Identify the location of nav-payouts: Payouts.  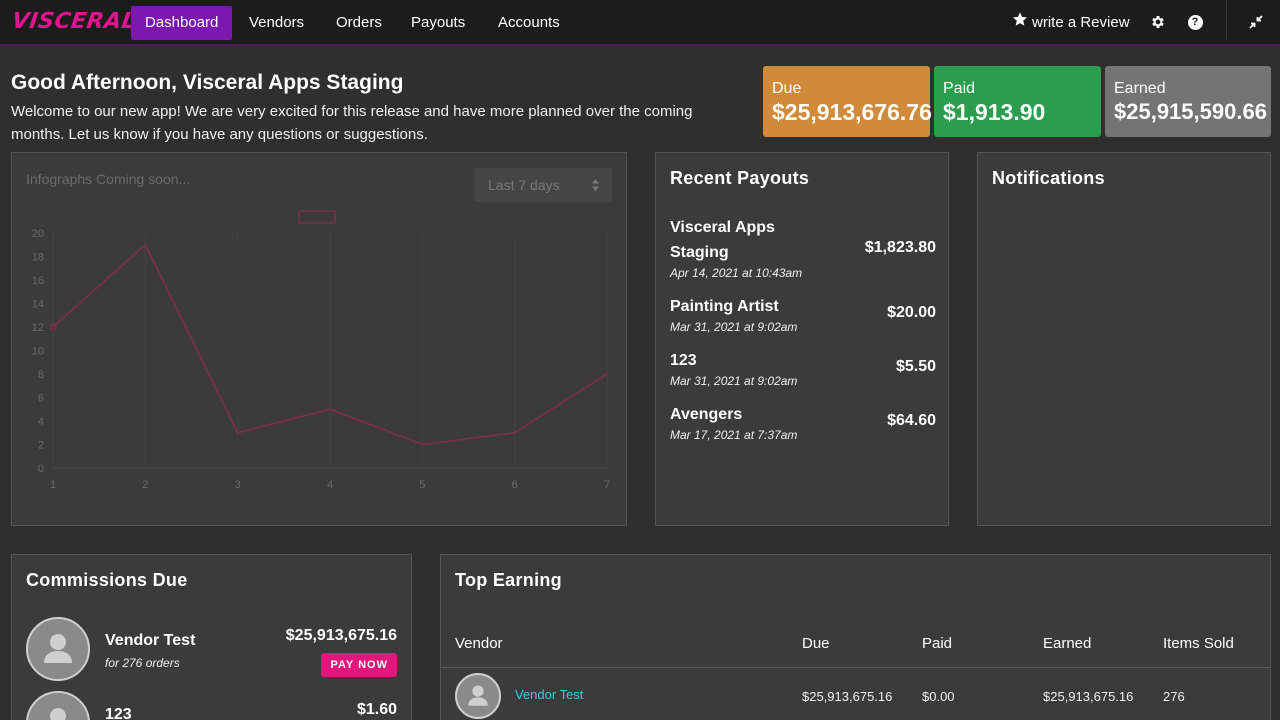
(438, 22).